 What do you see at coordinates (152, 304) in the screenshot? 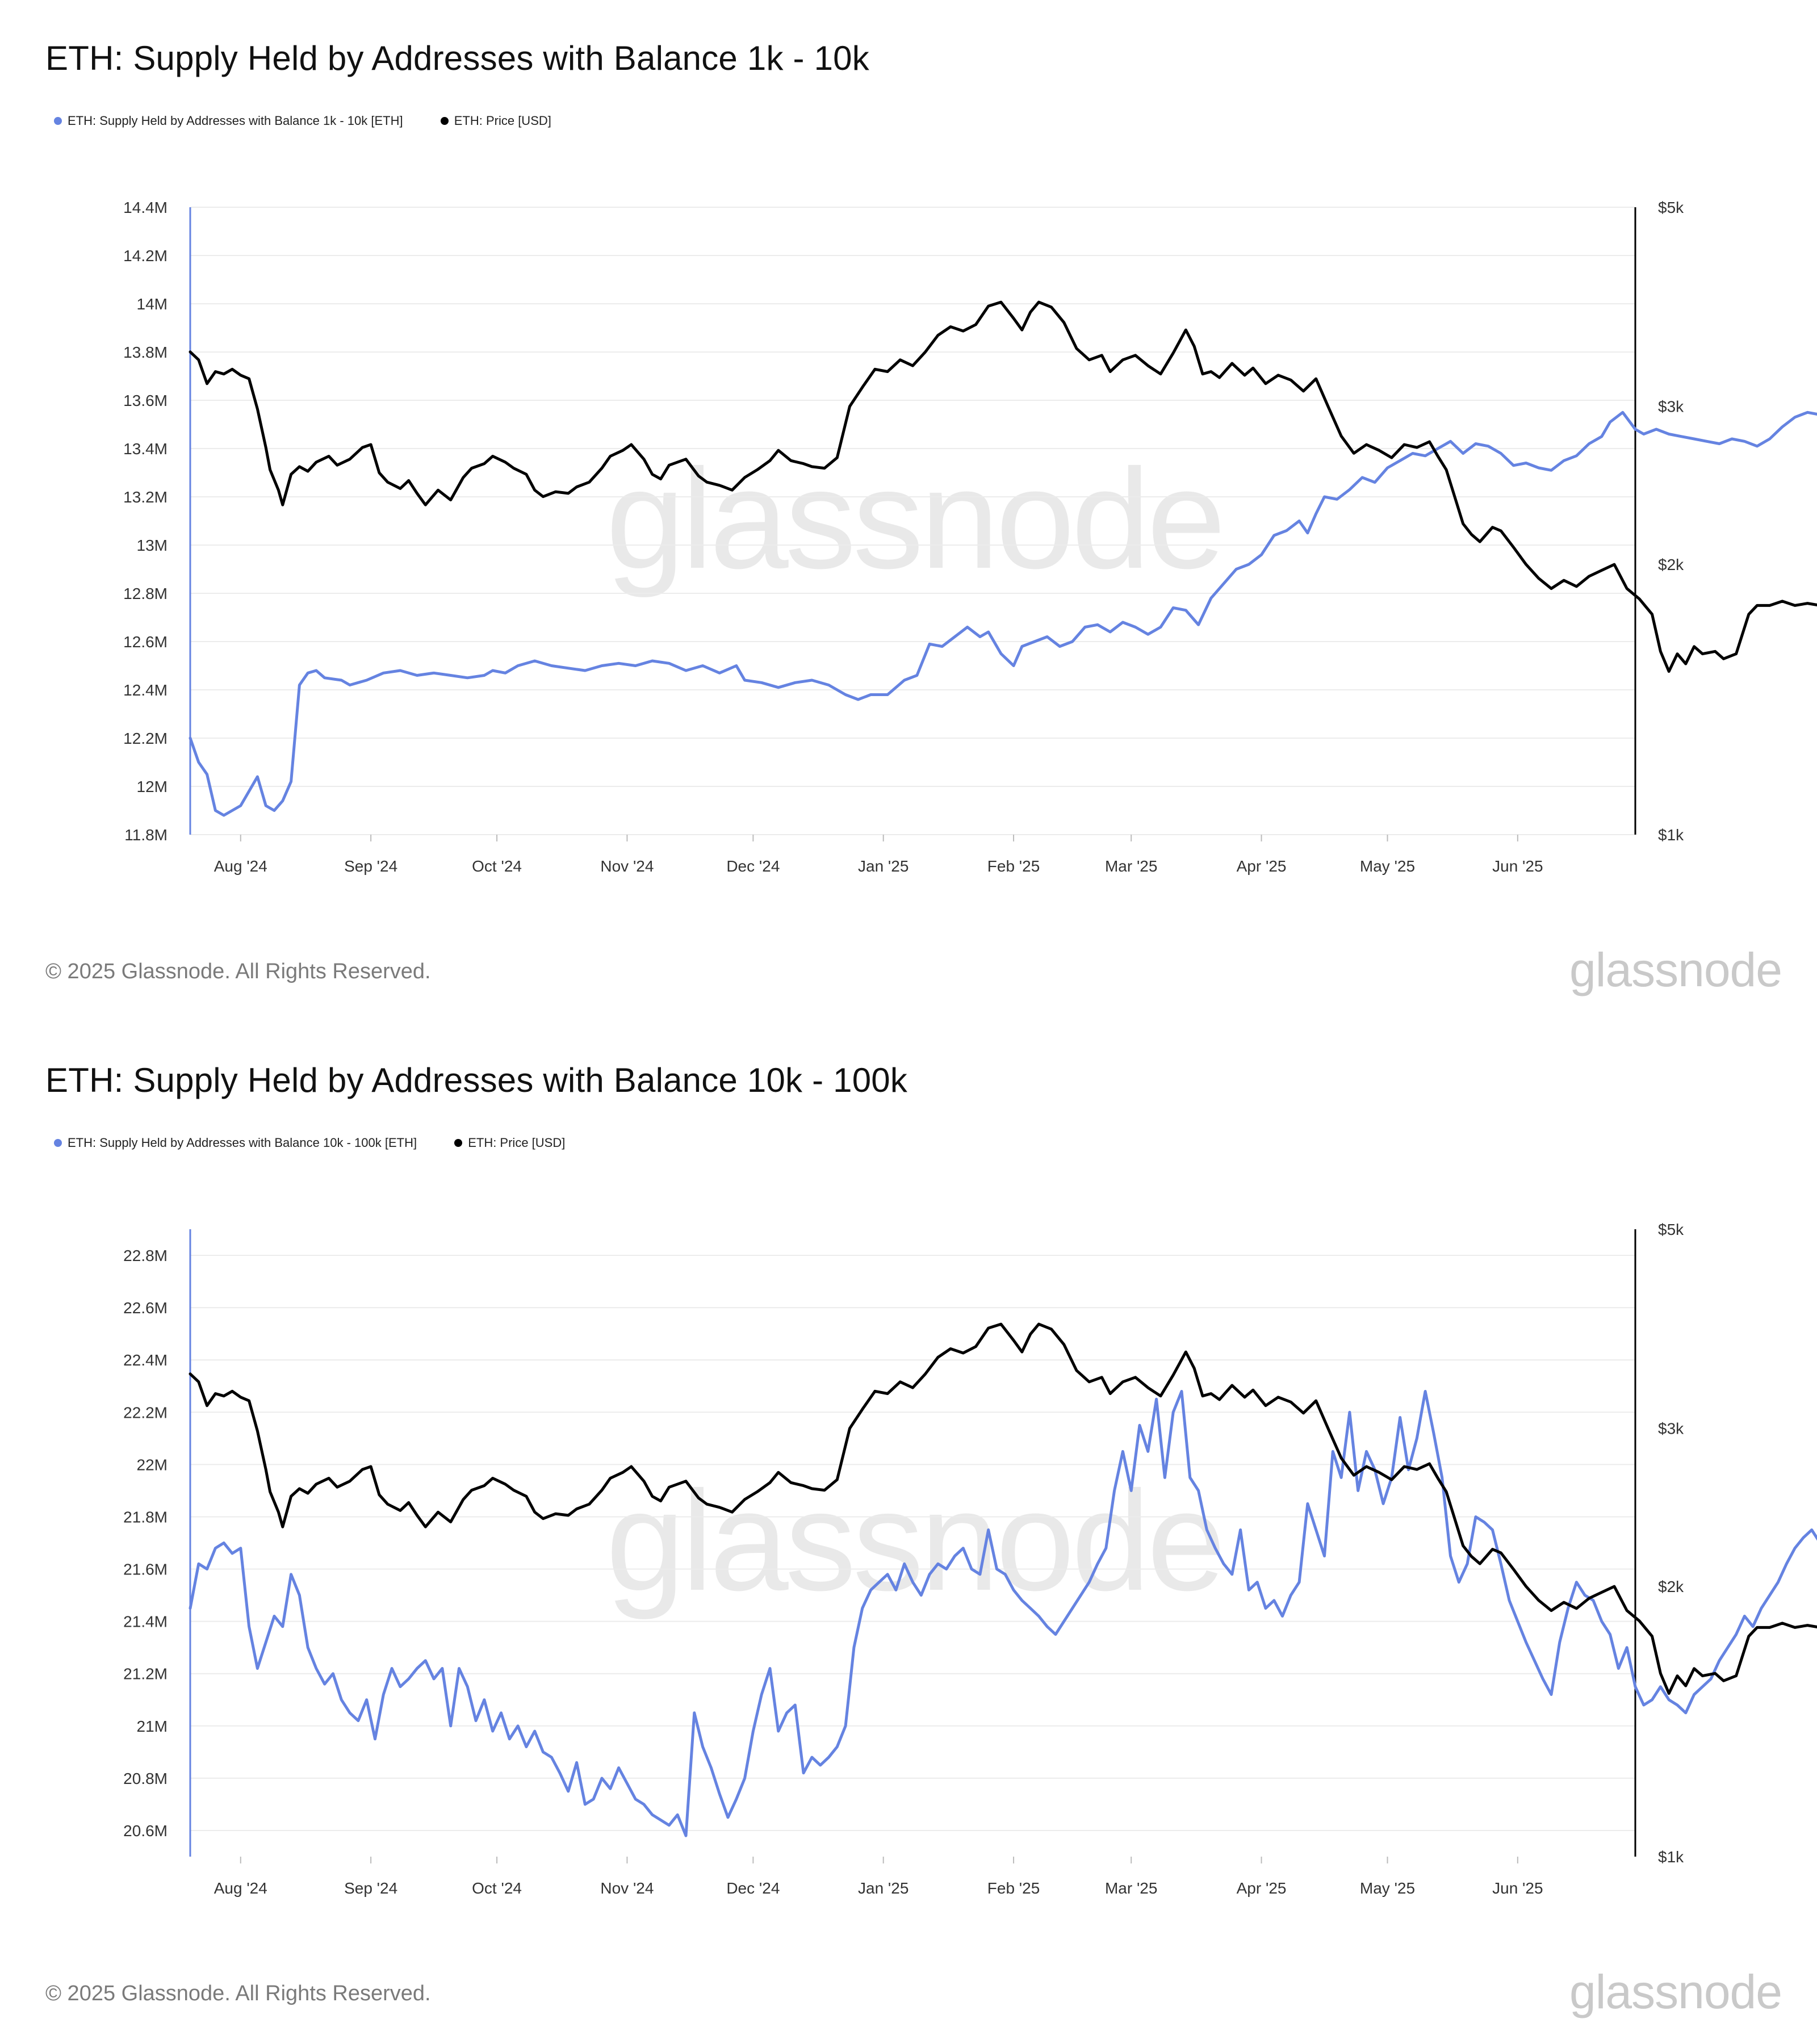
I see `y-left-tick-label: 14M` at bounding box center [152, 304].